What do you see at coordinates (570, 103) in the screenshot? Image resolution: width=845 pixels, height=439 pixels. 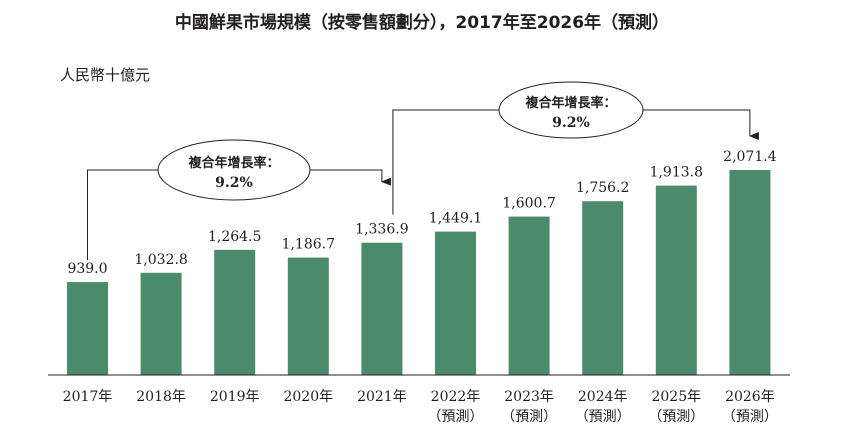 I see `cagr-label-1: 複合年增長率：` at bounding box center [570, 103].